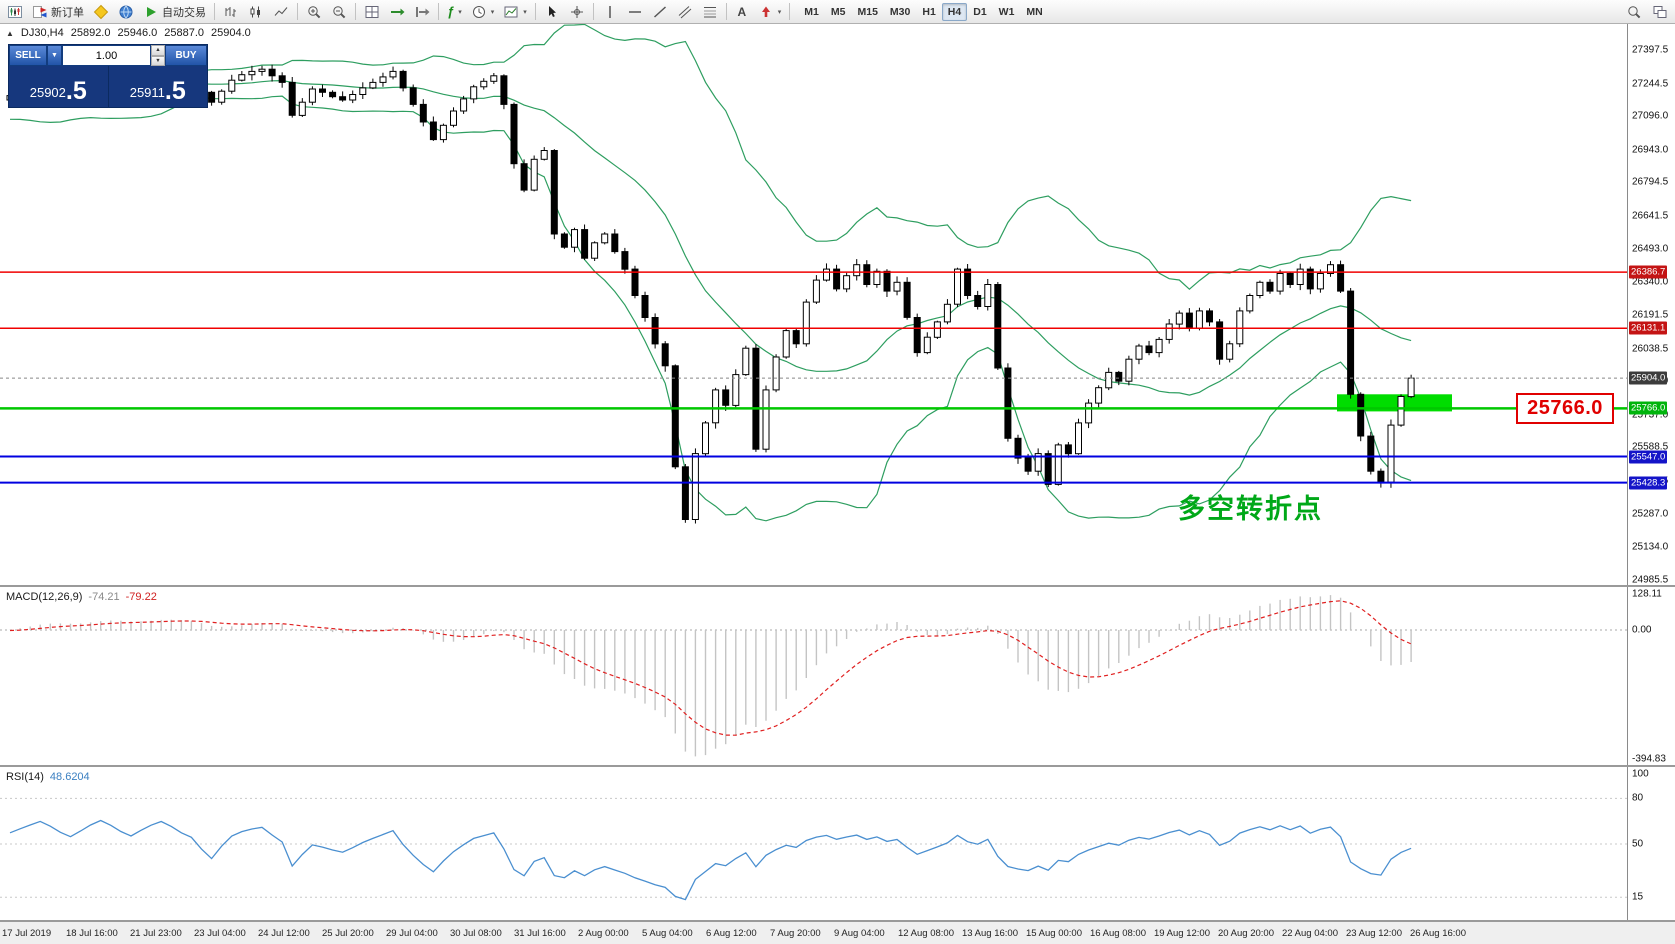 The height and width of the screenshot is (944, 1675). What do you see at coordinates (900, 11) in the screenshot?
I see `timeframe-button: M30` at bounding box center [900, 11].